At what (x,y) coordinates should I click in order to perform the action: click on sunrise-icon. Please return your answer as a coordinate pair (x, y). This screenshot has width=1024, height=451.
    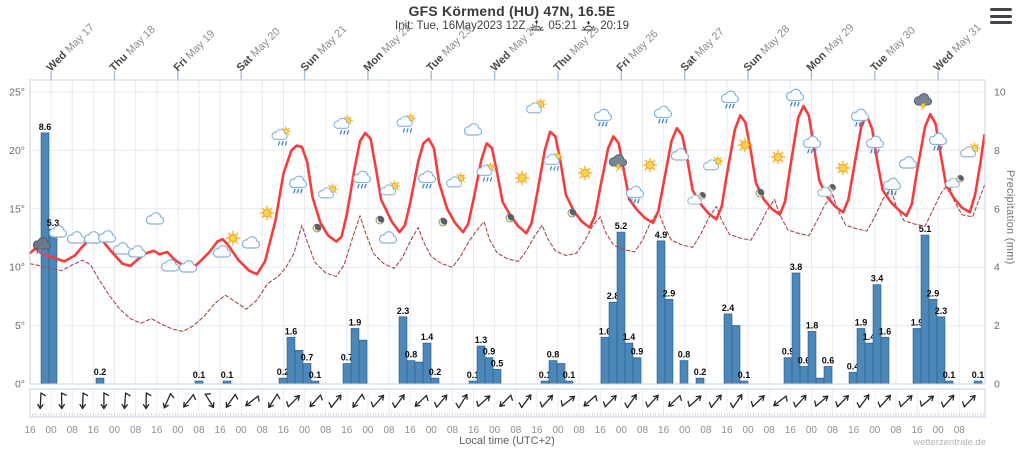
    Looking at the image, I should click on (536, 25).